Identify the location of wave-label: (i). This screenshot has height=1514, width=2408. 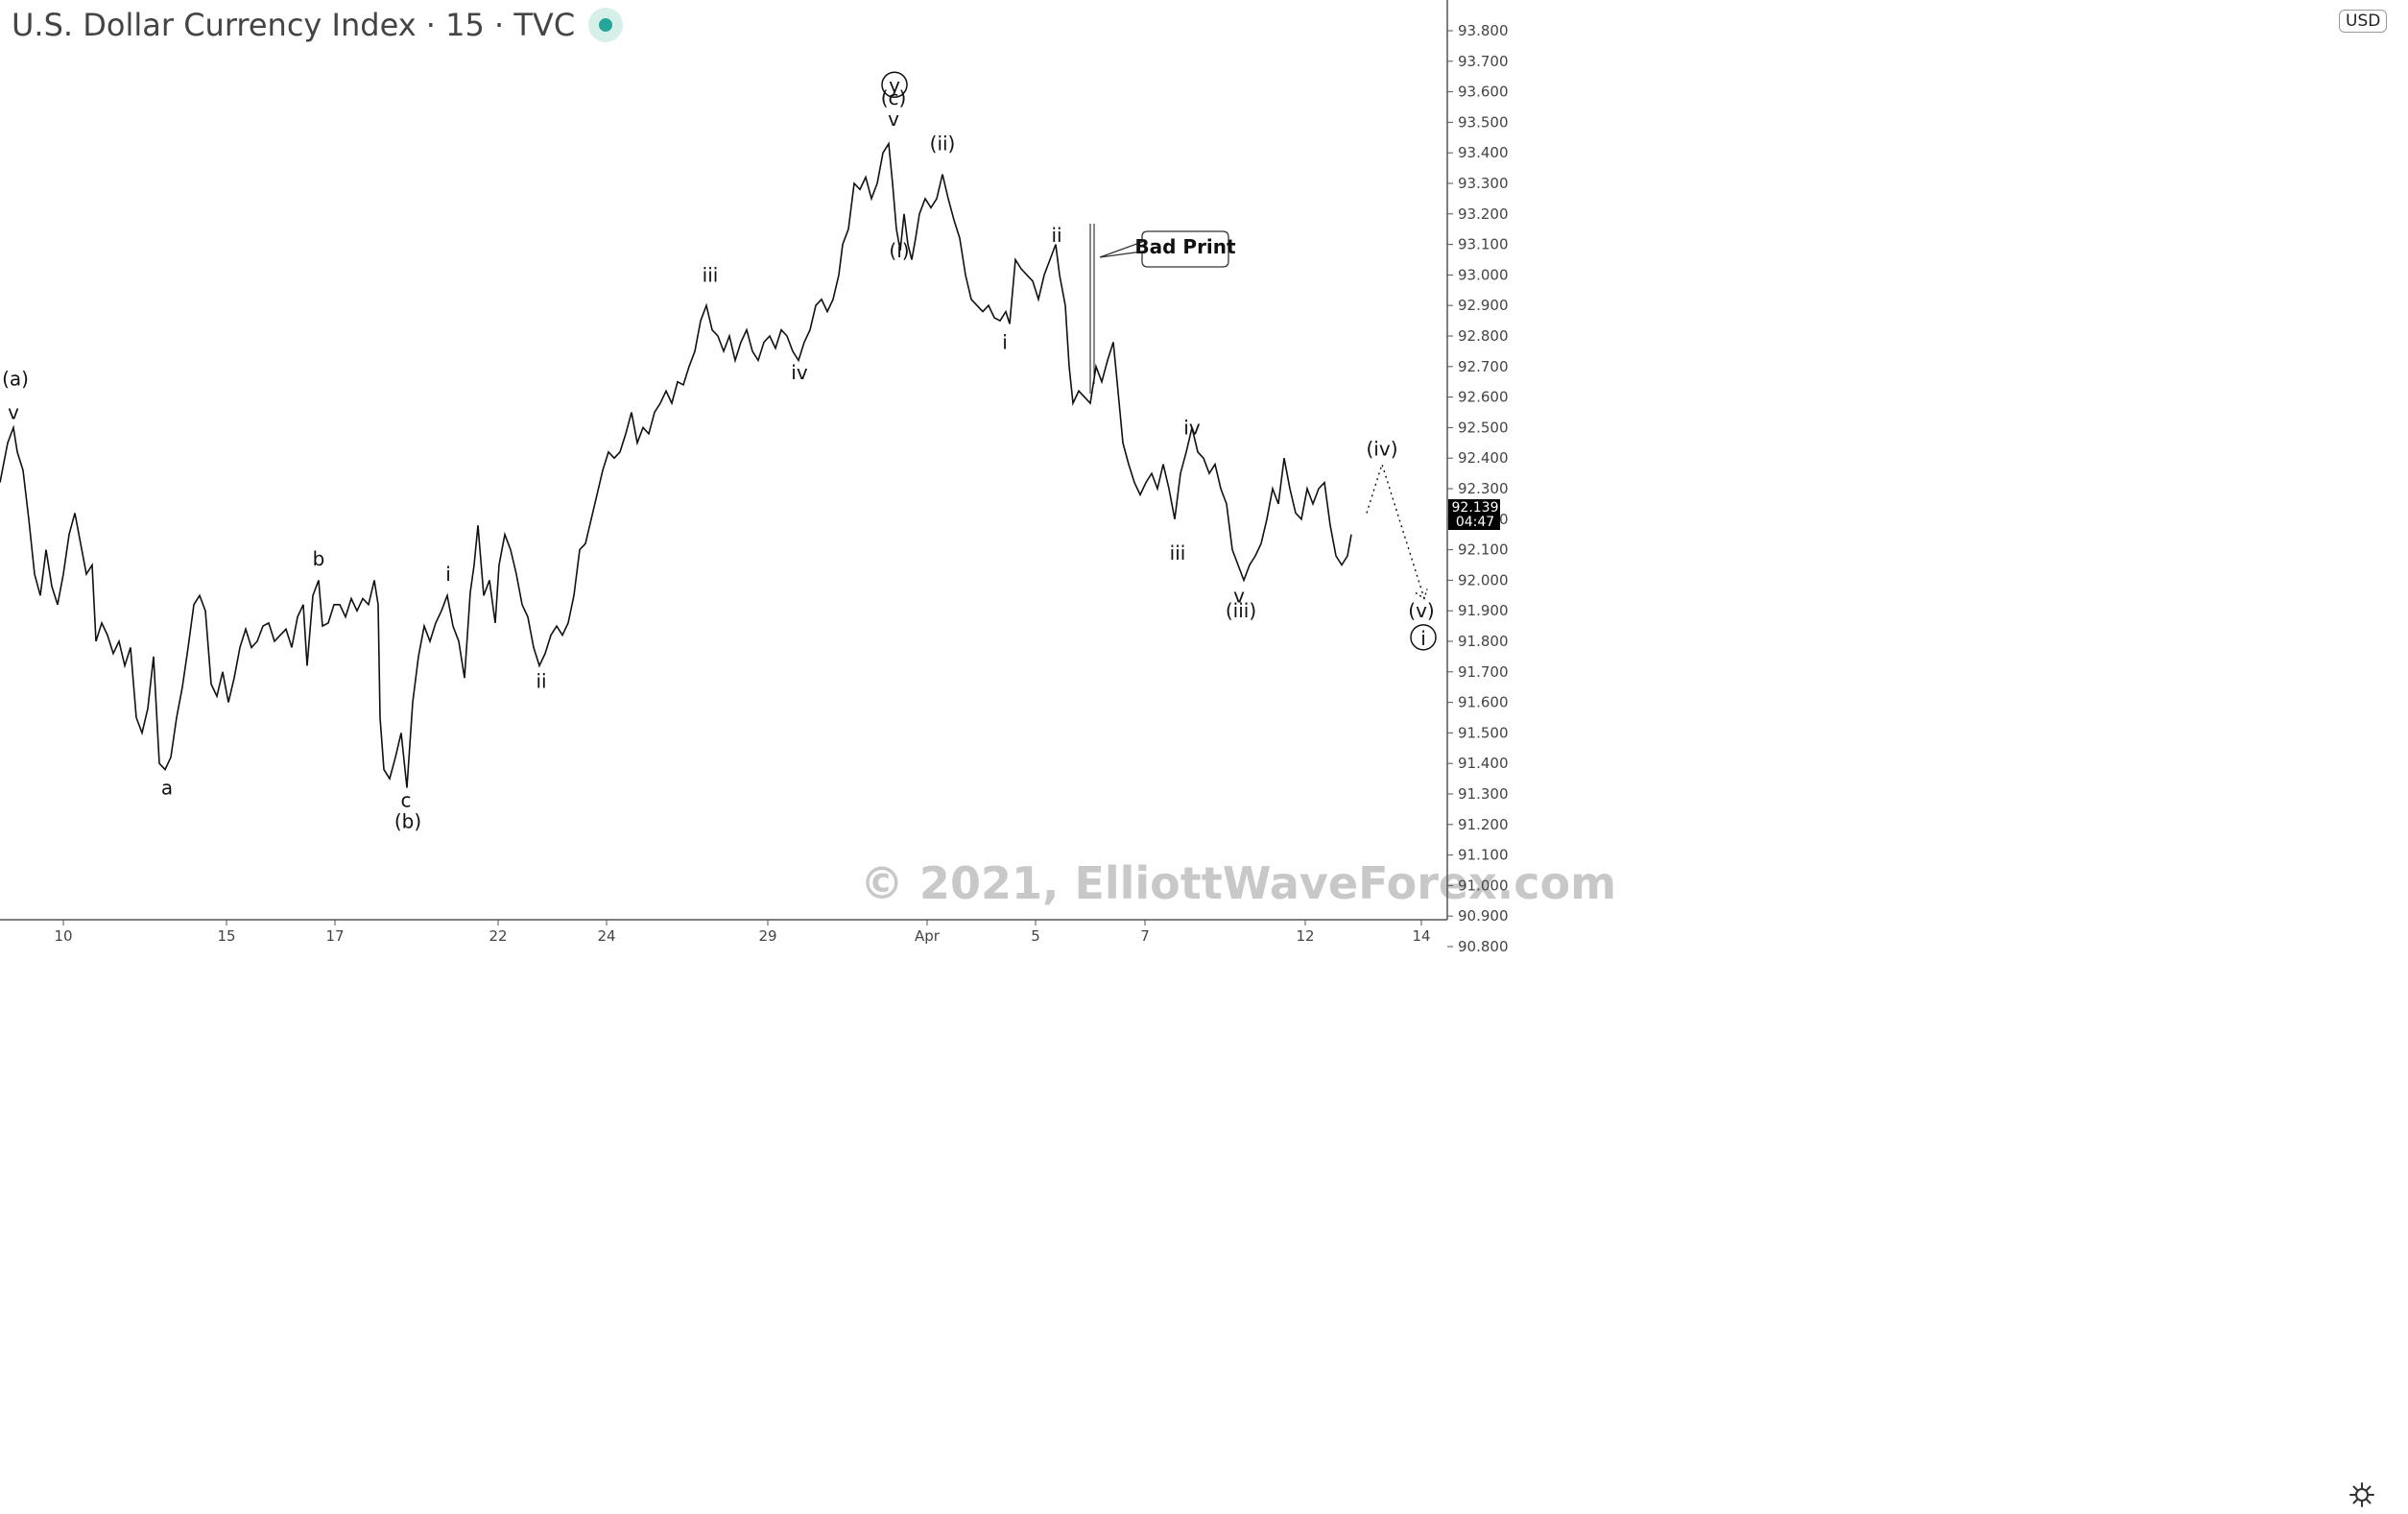
(899, 250).